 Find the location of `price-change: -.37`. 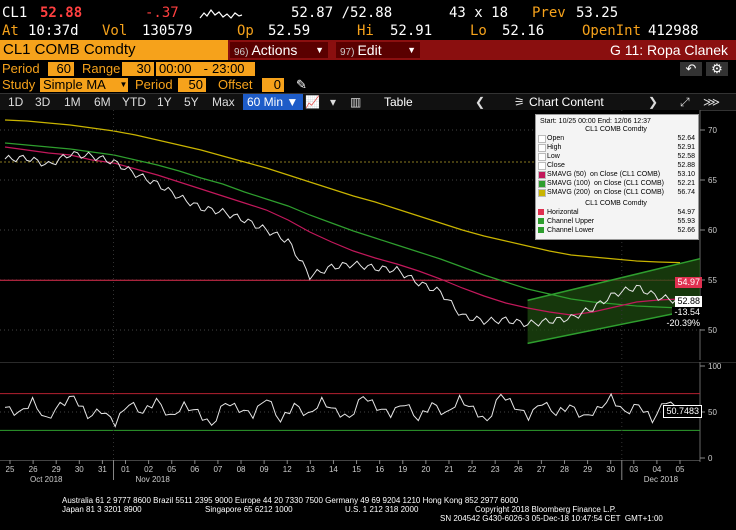

price-change: -.37 is located at coordinates (162, 13).